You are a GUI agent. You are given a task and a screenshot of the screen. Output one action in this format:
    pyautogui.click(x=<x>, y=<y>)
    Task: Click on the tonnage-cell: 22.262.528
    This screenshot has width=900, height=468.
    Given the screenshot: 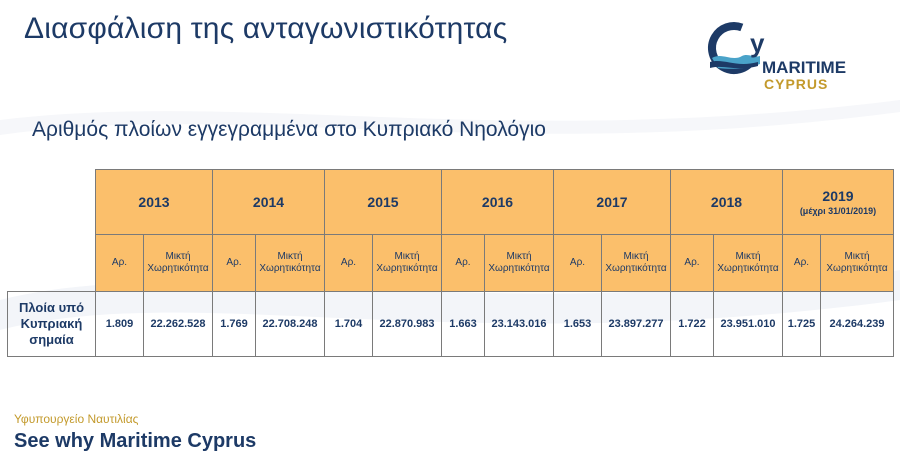 What is the action you would take?
    pyautogui.click(x=178, y=324)
    